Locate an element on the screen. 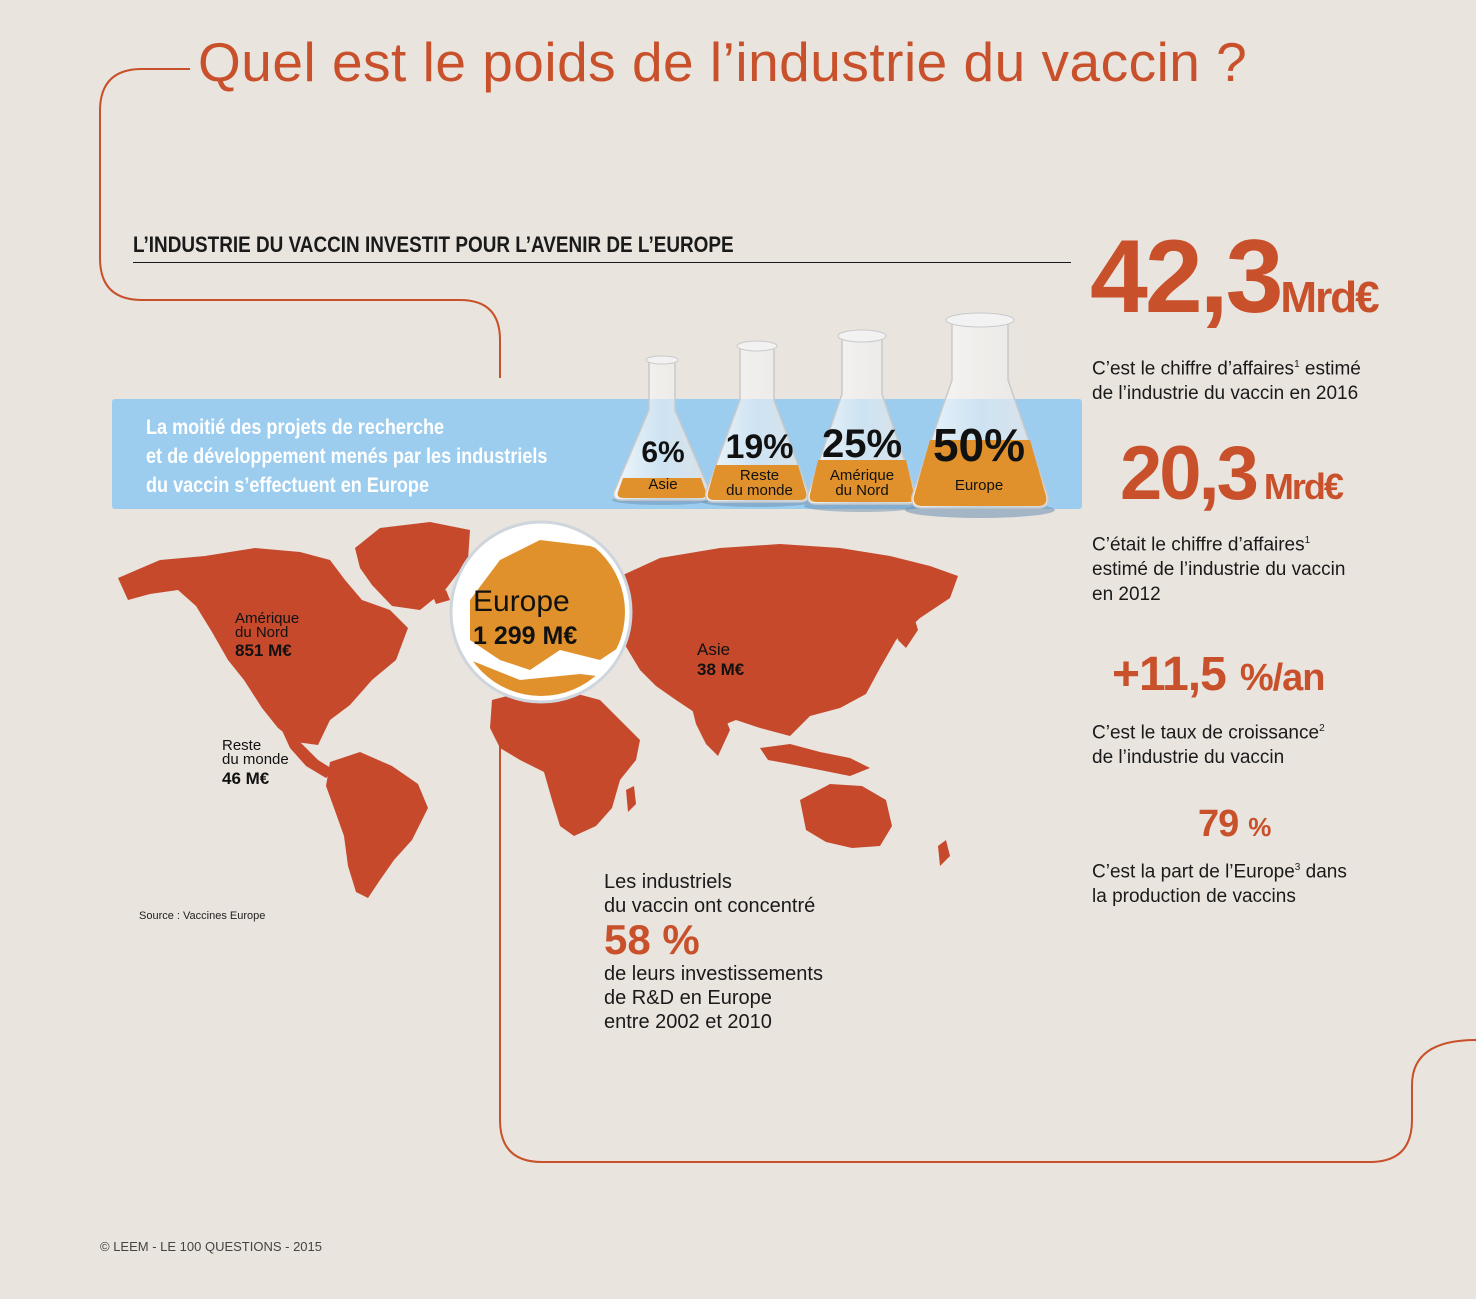  stat-text-line: la production de vaccins is located at coordinates (1194, 897).